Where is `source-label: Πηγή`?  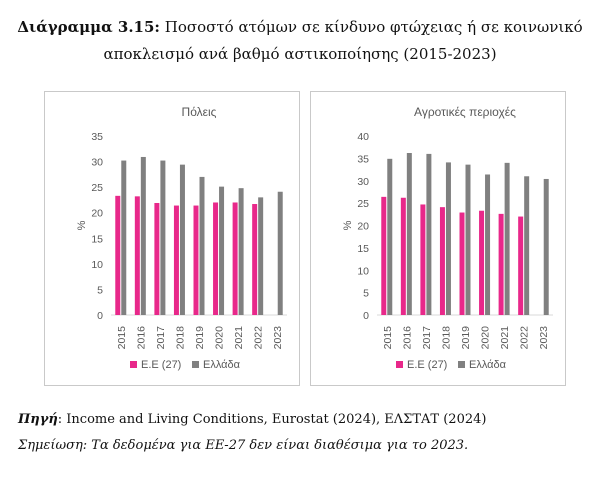
source-label: Πηγή is located at coordinates (38, 419).